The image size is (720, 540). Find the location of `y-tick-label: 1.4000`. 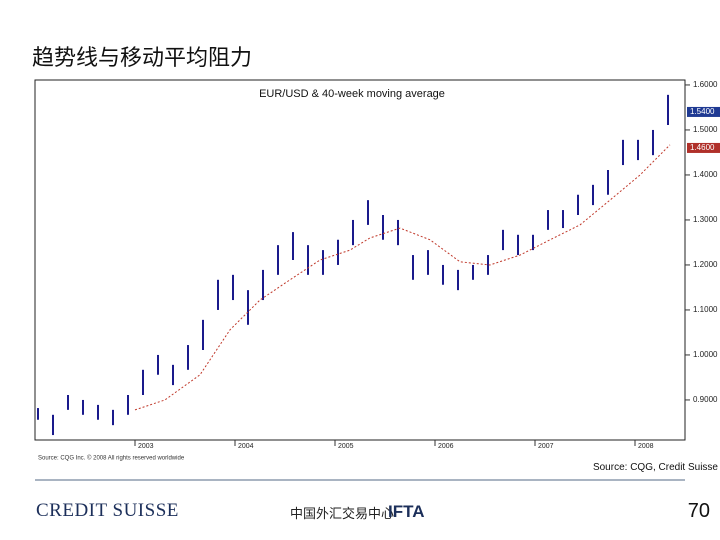

y-tick-label: 1.4000 is located at coordinates (705, 174).